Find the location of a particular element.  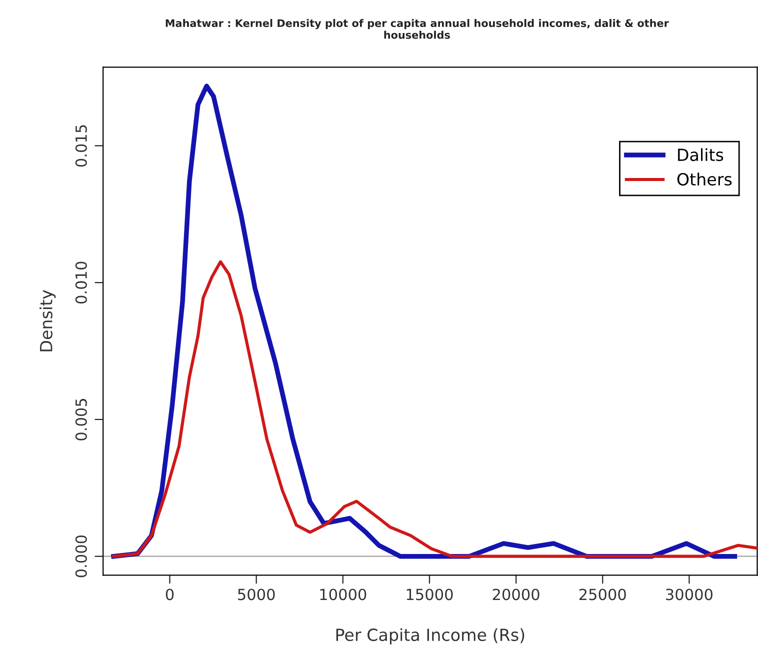

x-tick-label: 15000 is located at coordinates (429, 594).